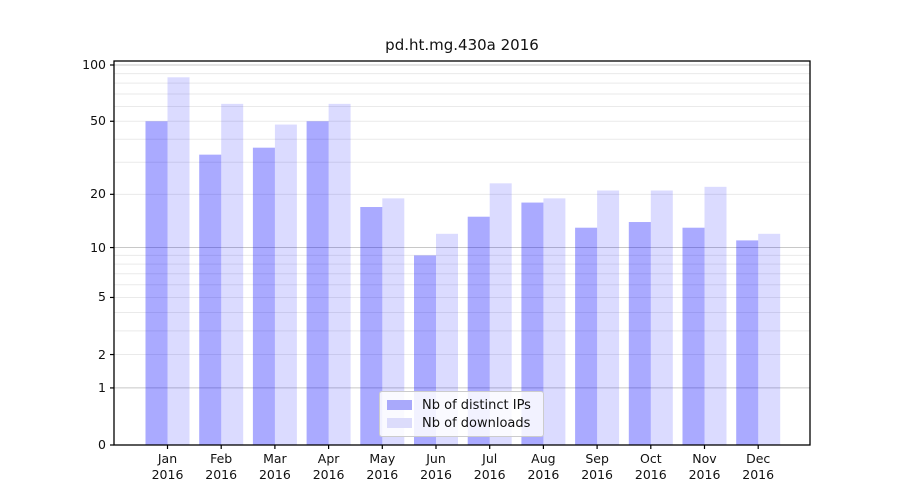 This screenshot has width=900, height=500. Describe the element at coordinates (399, 405) in the screenshot. I see `legend-swatch-distinct-ips` at that location.